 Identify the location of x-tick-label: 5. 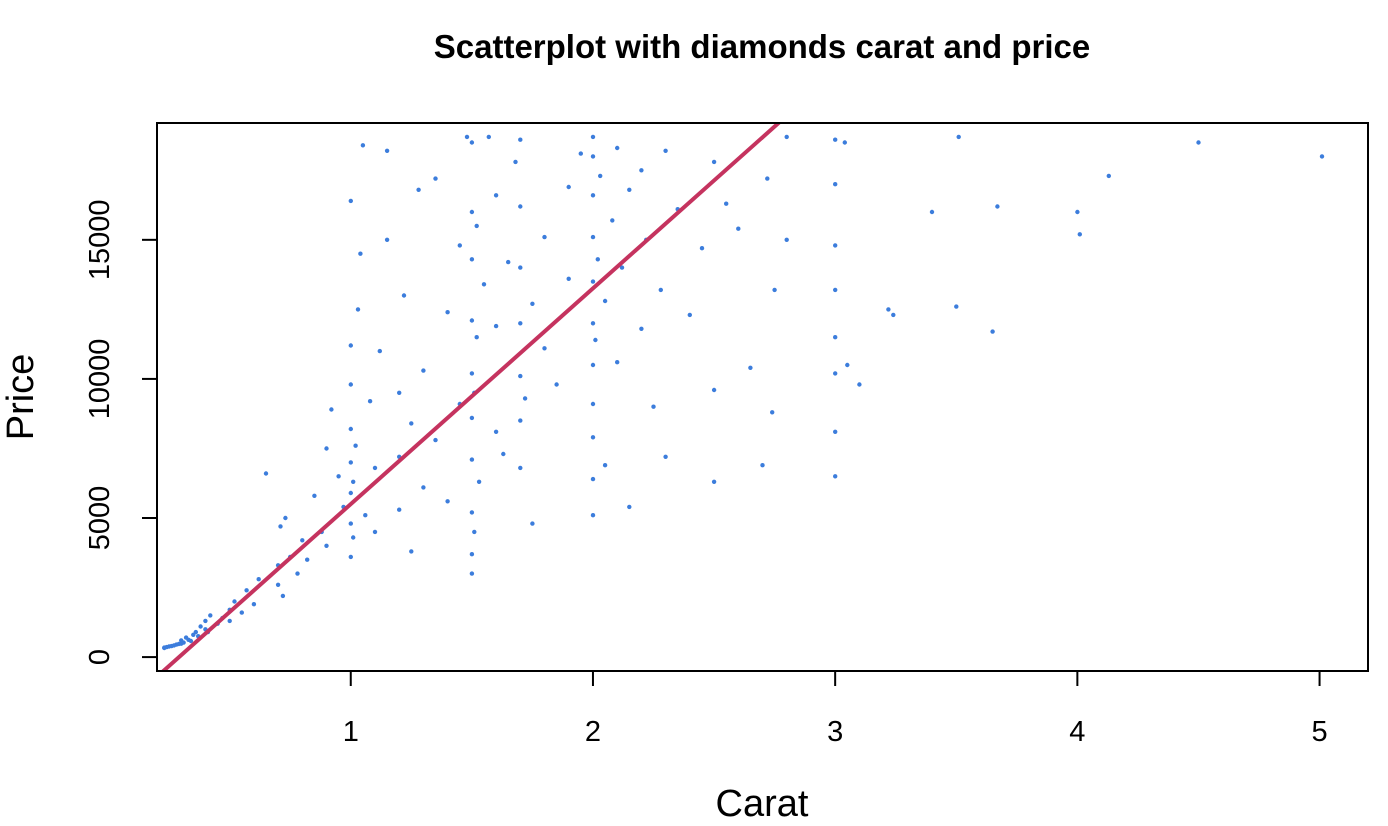
(1319, 732).